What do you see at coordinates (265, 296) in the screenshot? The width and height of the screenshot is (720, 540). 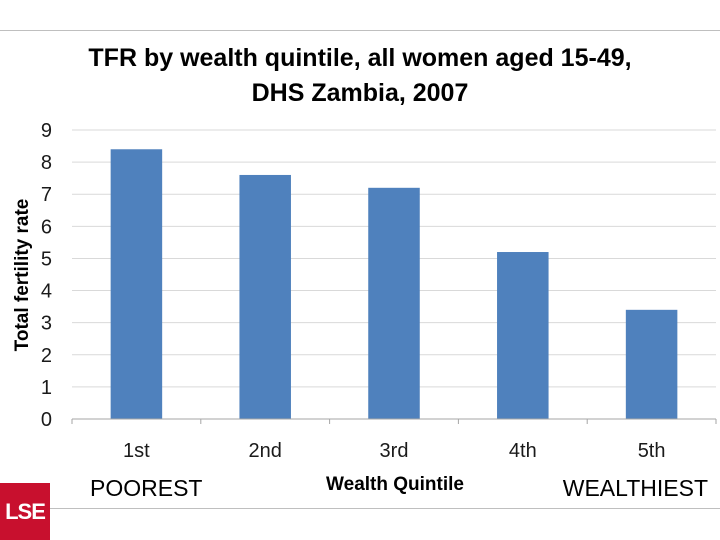 I see `bar-2nd` at bounding box center [265, 296].